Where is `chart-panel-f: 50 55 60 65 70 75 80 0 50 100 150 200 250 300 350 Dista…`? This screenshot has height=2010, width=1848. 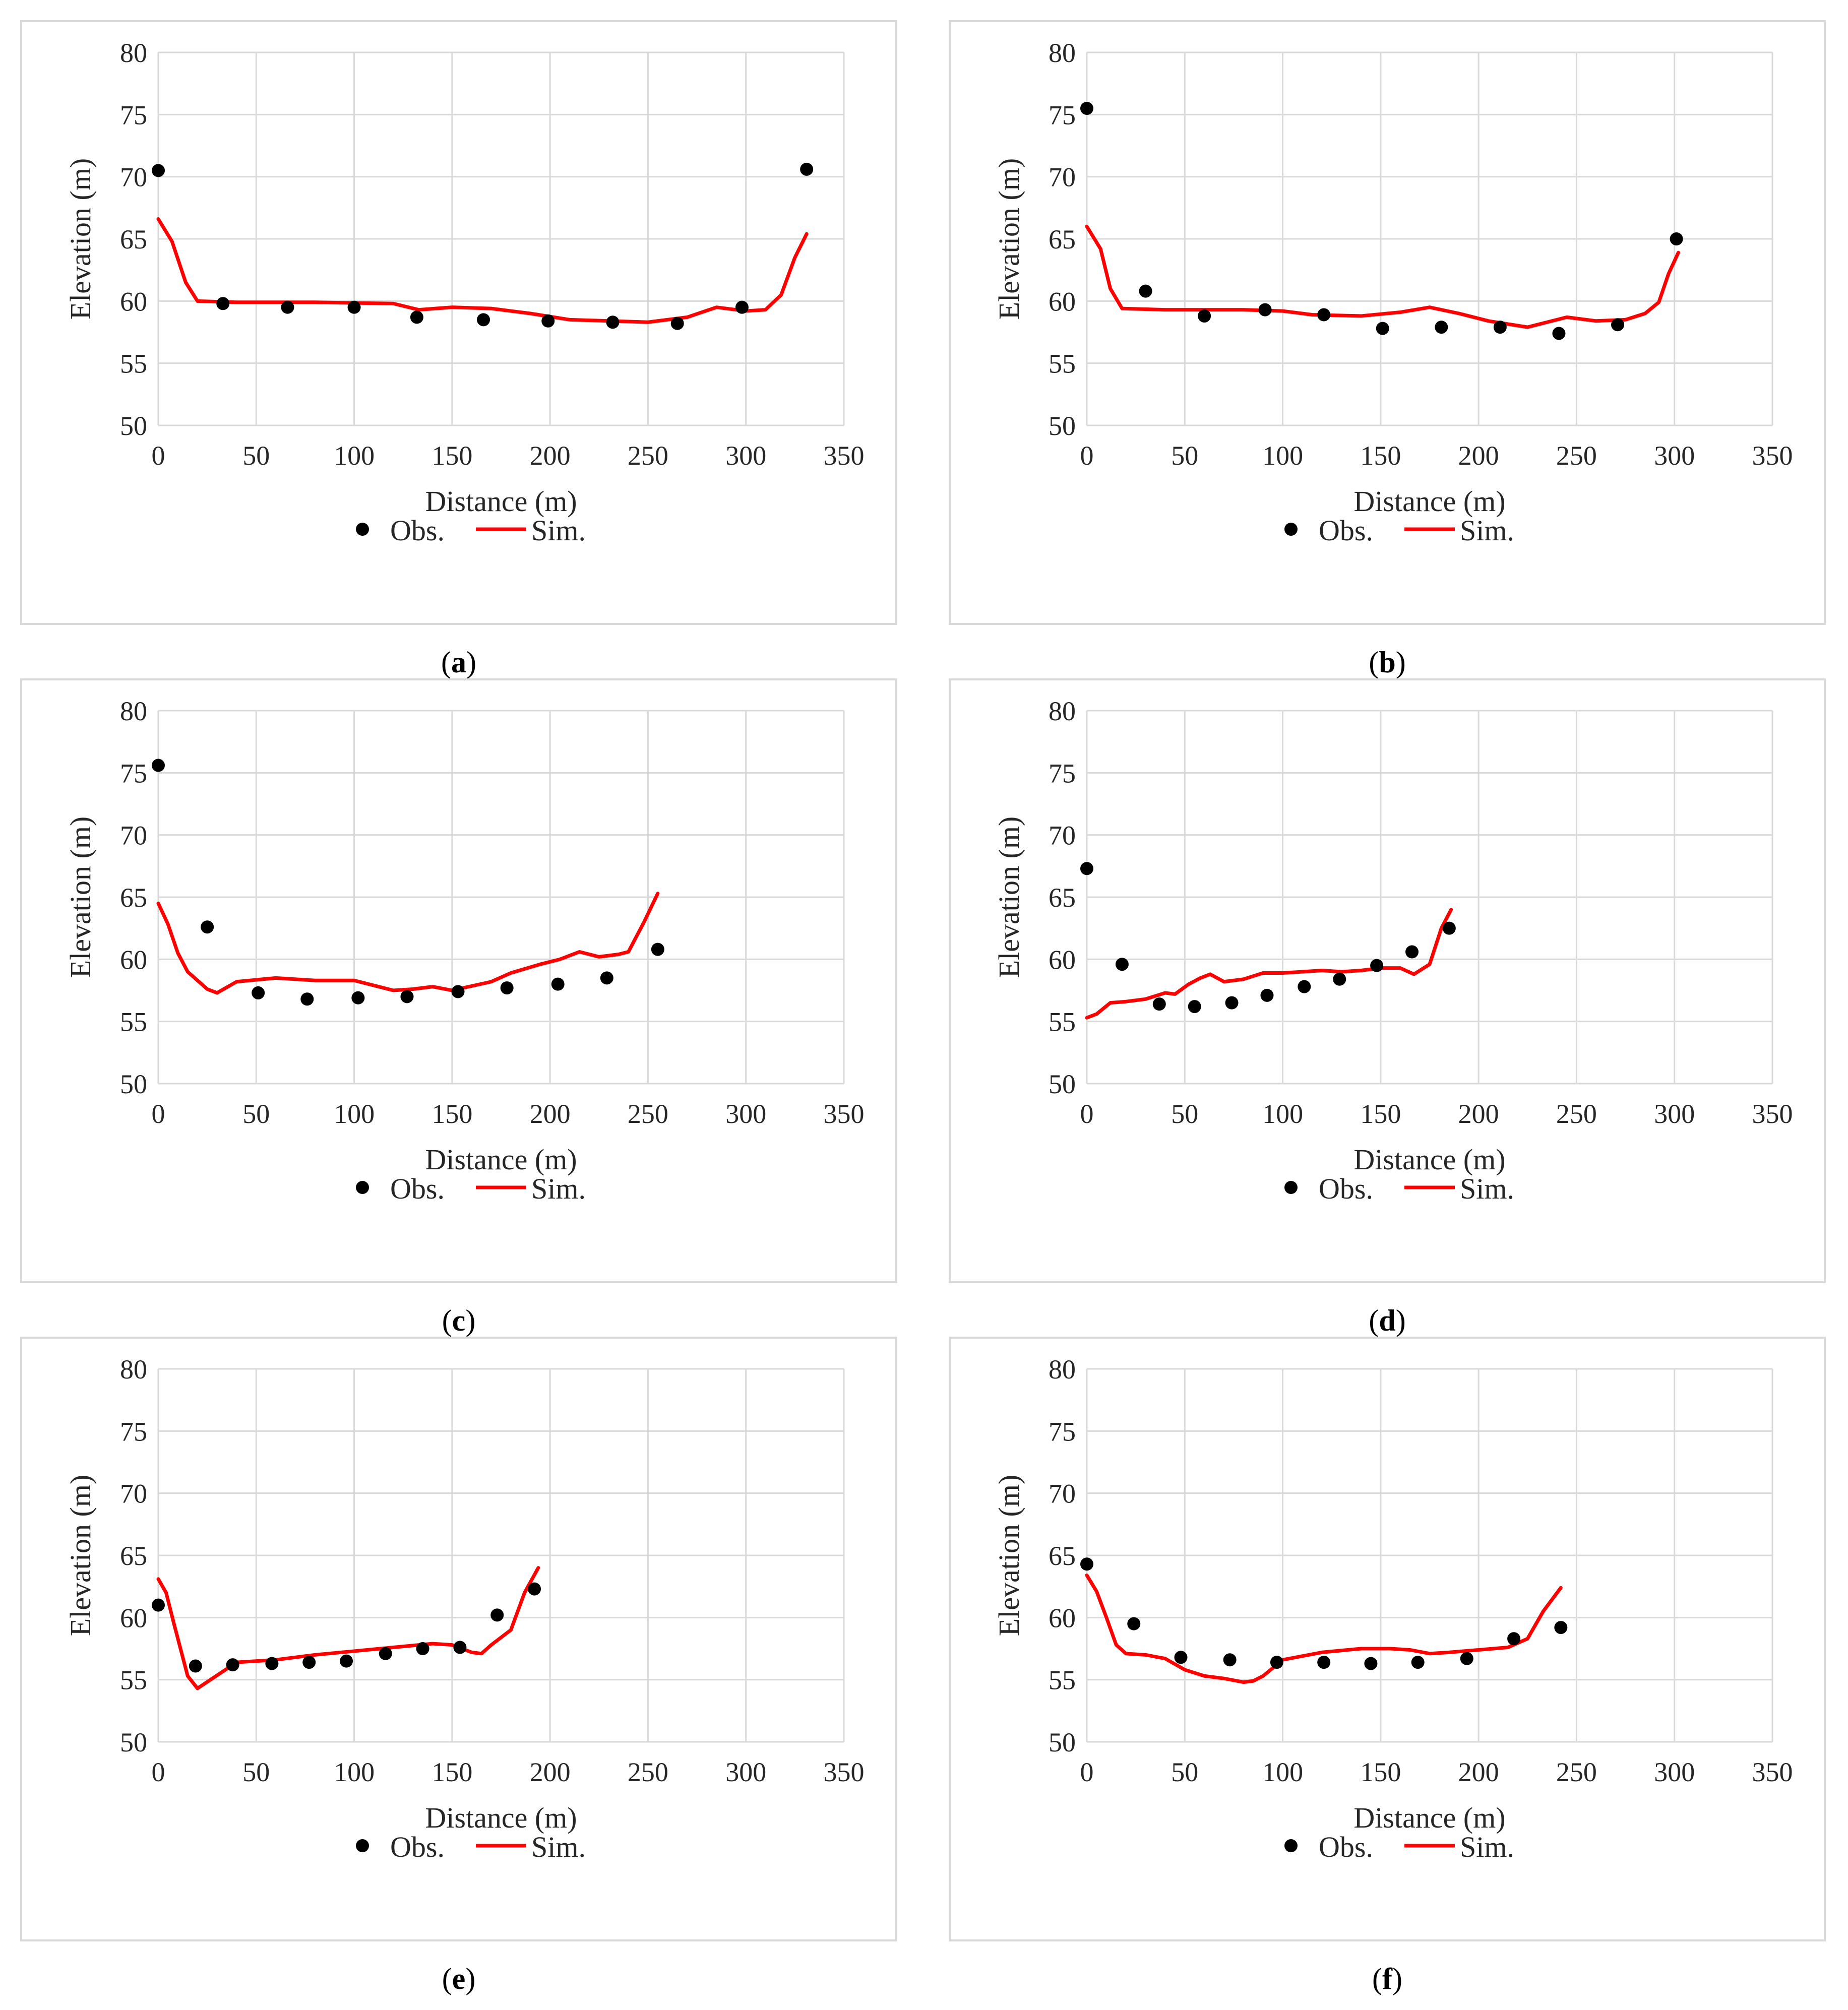 chart-panel-f: 50 55 60 65 70 75 80 0 50 100 150 200 250 300 350 Dista… is located at coordinates (1387, 1639).